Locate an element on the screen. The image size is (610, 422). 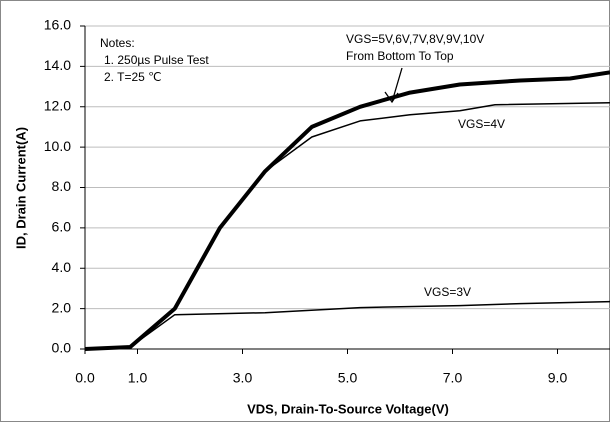
y-tick-label: 16.0 is located at coordinates (57, 25).